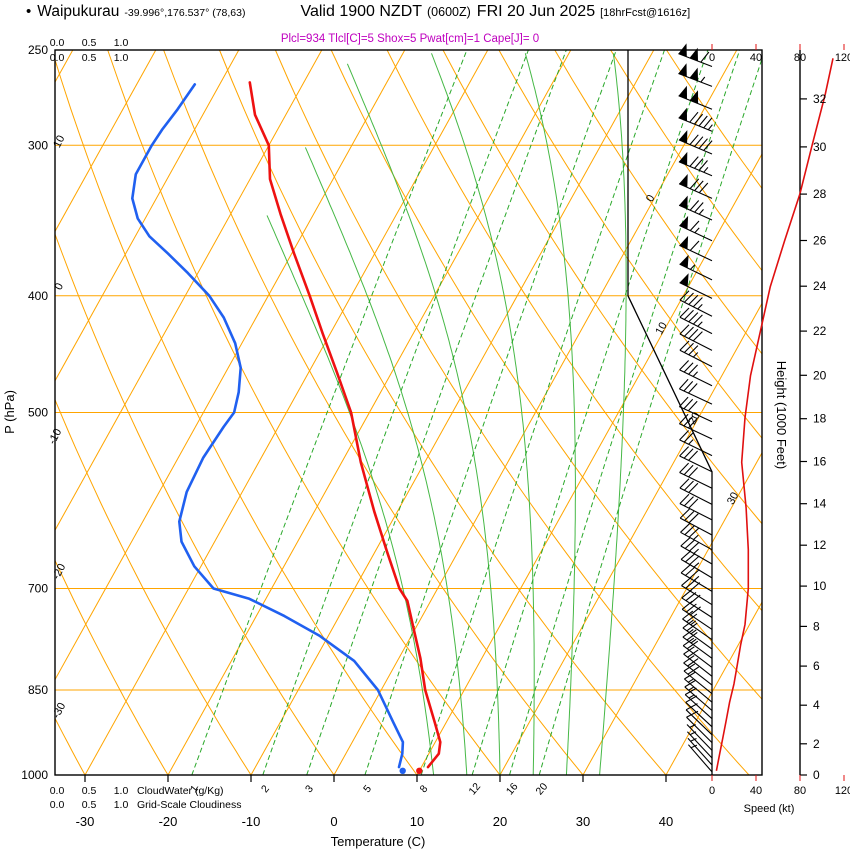  Describe the element at coordinates (59, 286) in the screenshot. I see `dry-adiabat-label: 0` at that location.